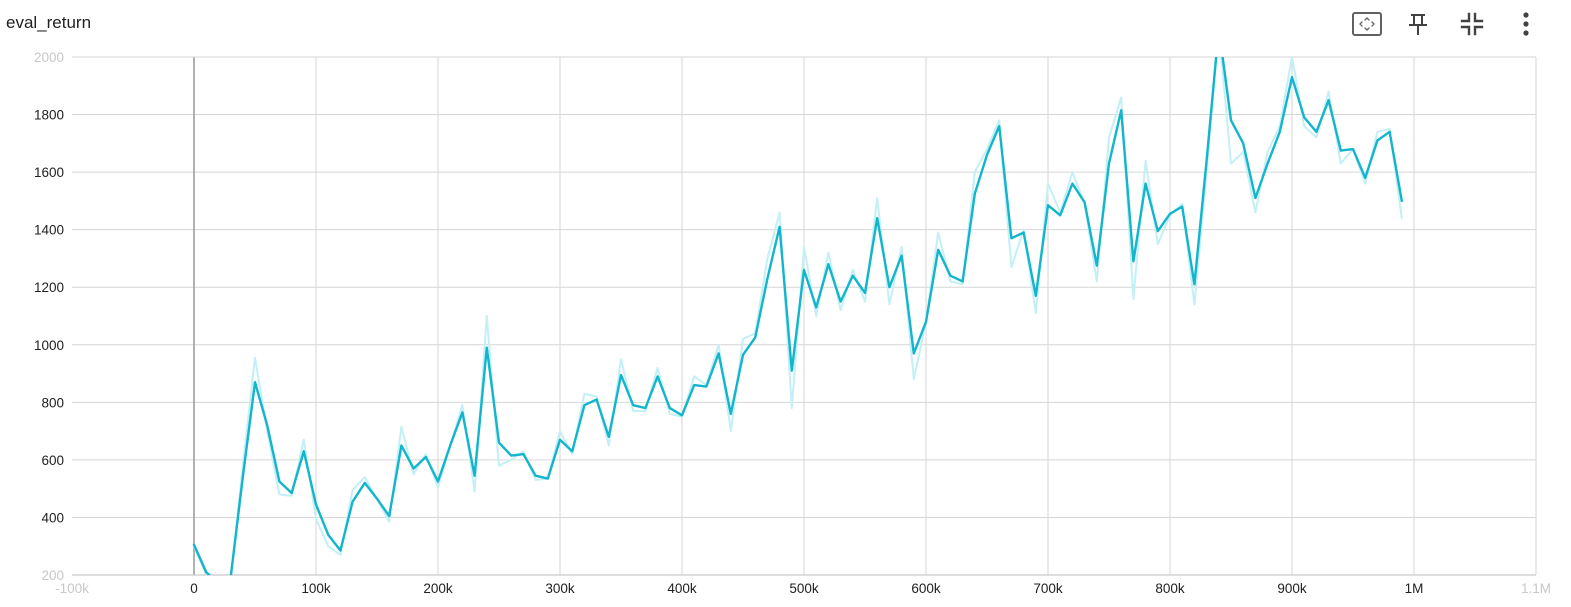 This screenshot has height=607, width=1571. I want to click on x-tick-label: 900k, so click(1292, 588).